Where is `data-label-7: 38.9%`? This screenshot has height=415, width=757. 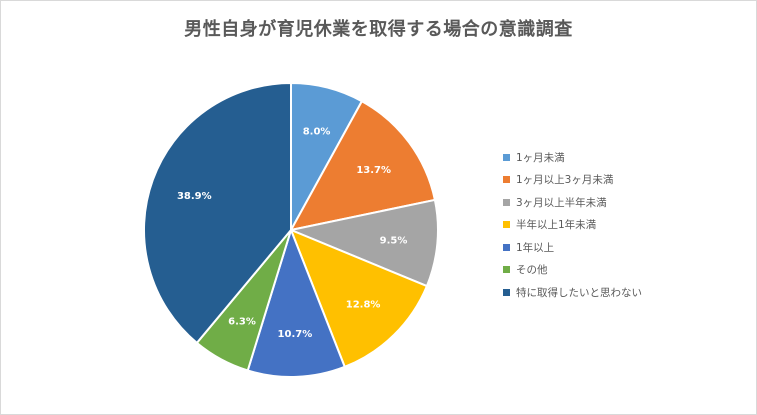
data-label-7: 38.9% is located at coordinates (194, 196).